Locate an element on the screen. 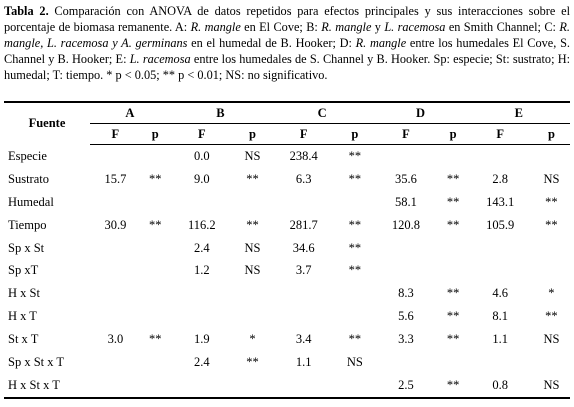  table-row: H x St 8.3 ** 4.6 * is located at coordinates (287, 293).